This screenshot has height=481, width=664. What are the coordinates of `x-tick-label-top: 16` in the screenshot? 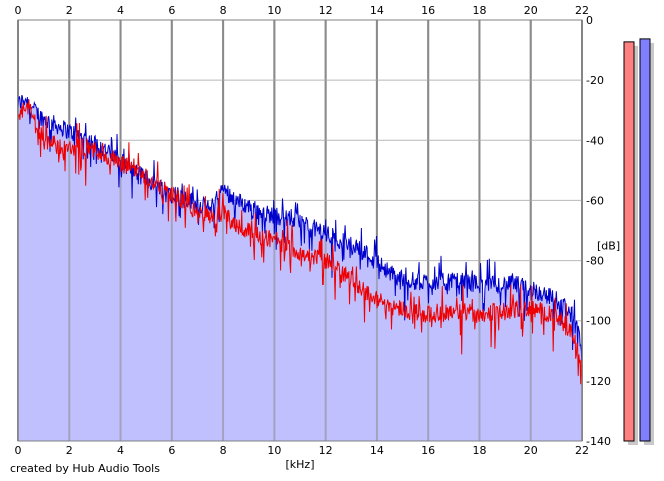 It's located at (428, 10).